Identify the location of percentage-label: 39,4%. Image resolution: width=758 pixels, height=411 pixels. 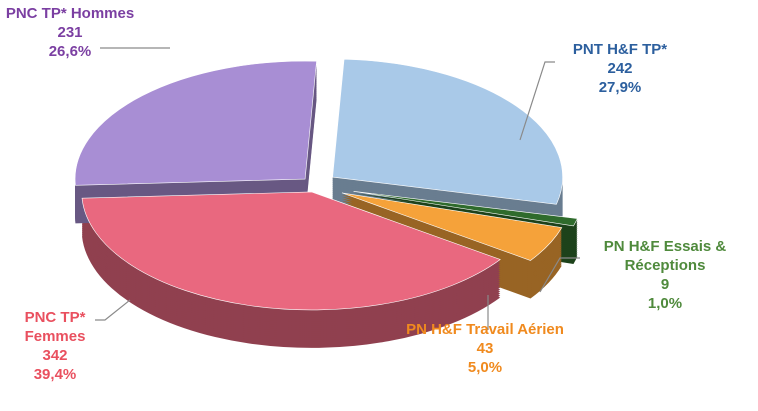
(55, 374).